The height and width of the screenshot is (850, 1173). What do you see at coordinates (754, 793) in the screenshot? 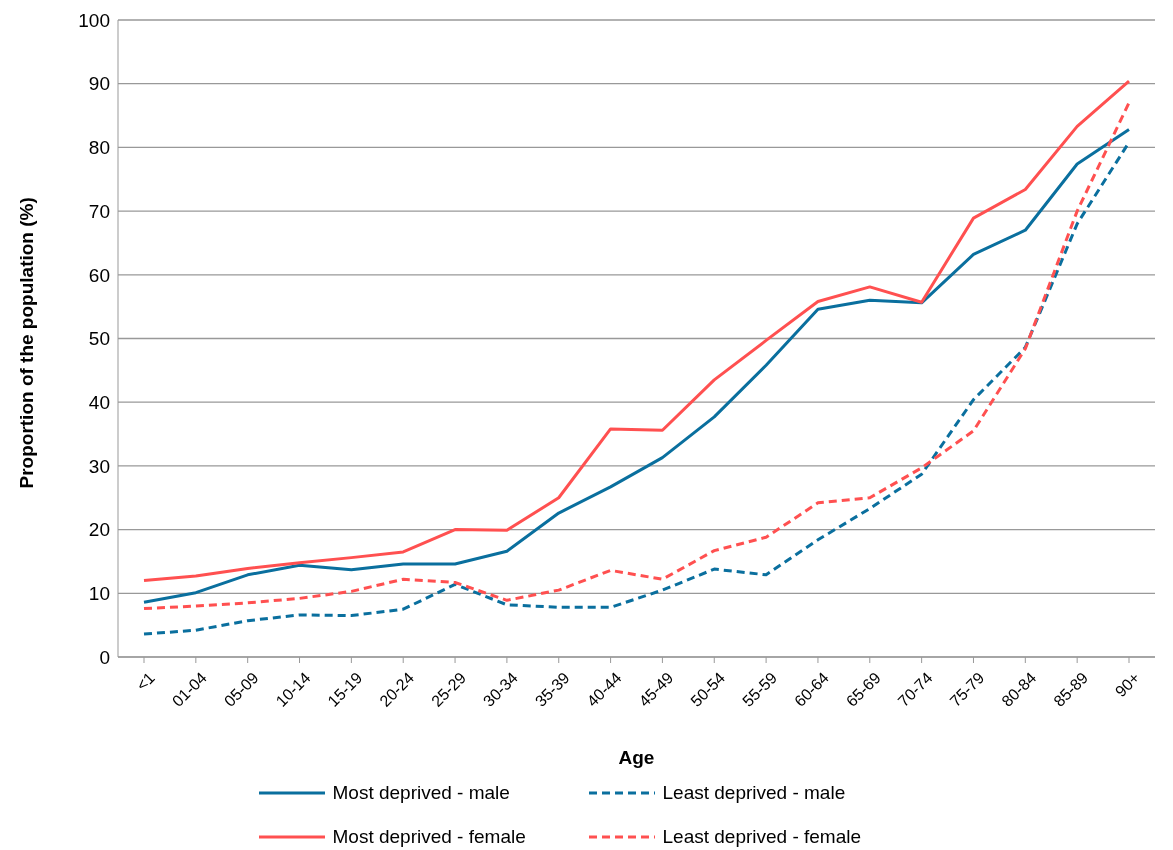
I see `legend-label: Least deprived - male` at bounding box center [754, 793].